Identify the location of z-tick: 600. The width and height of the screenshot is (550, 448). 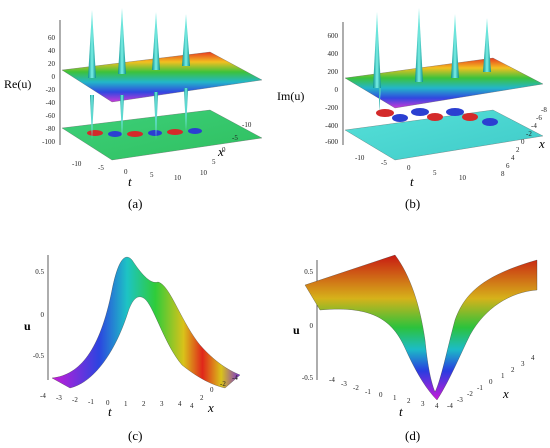
(333, 36).